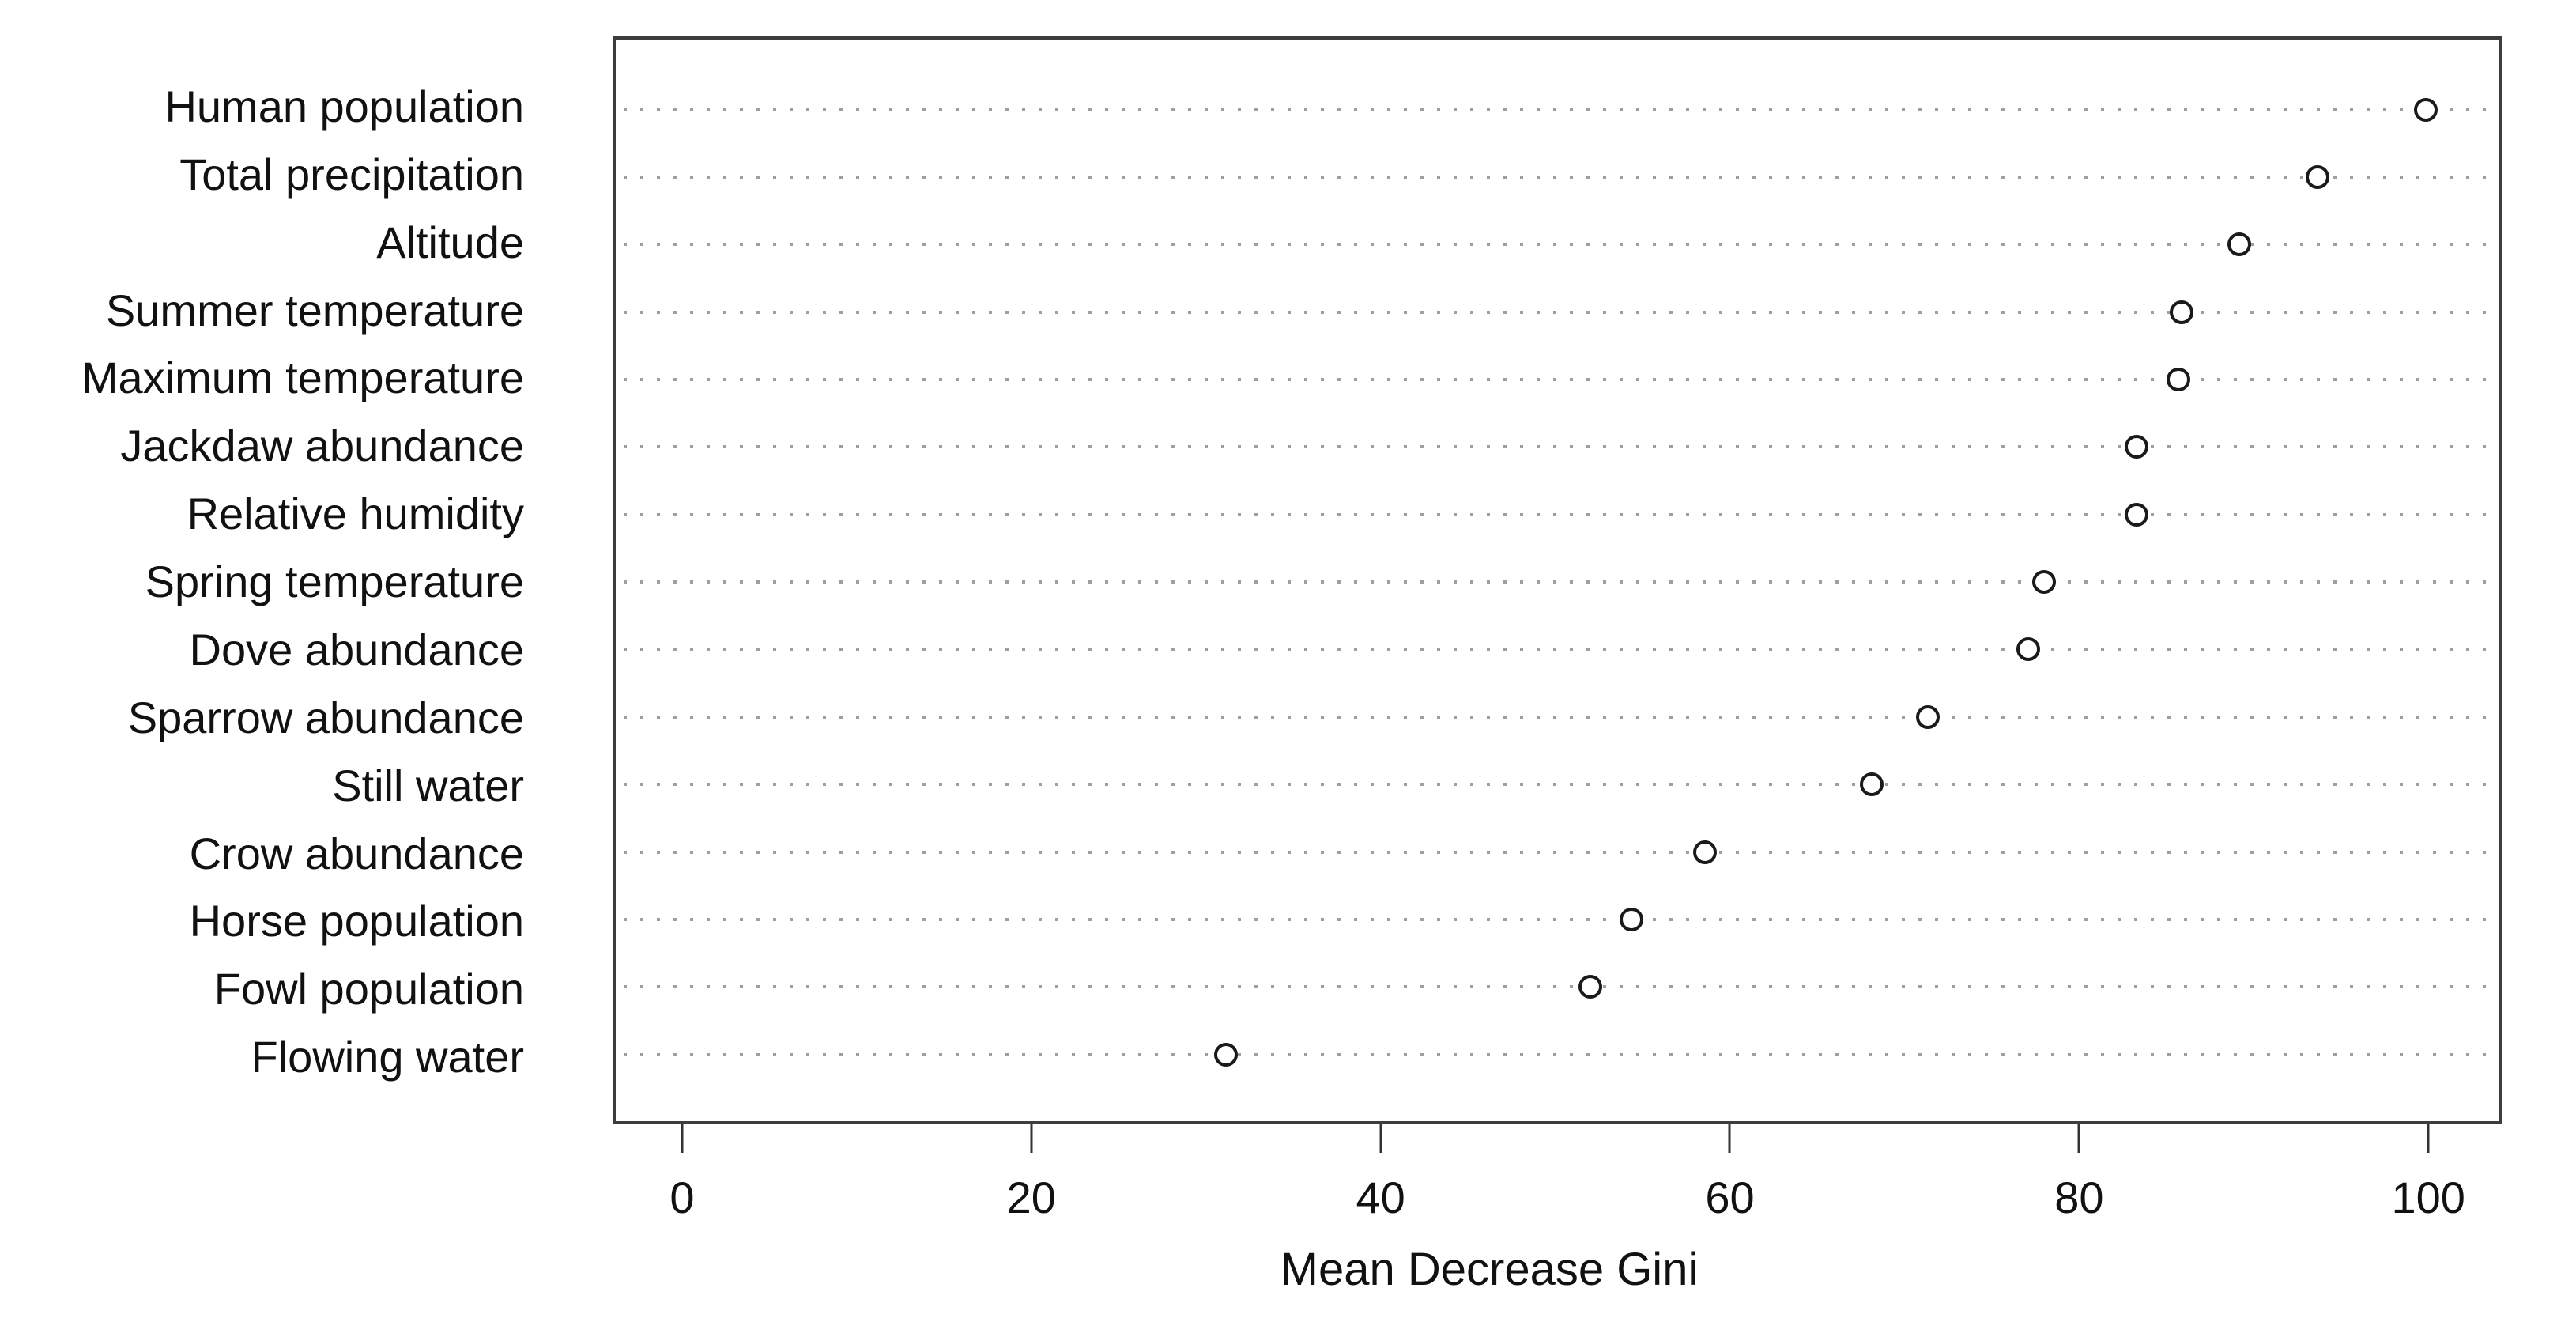 This screenshot has width=2576, height=1337. What do you see at coordinates (1730, 1197) in the screenshot?
I see `x-tick-label: 60` at bounding box center [1730, 1197].